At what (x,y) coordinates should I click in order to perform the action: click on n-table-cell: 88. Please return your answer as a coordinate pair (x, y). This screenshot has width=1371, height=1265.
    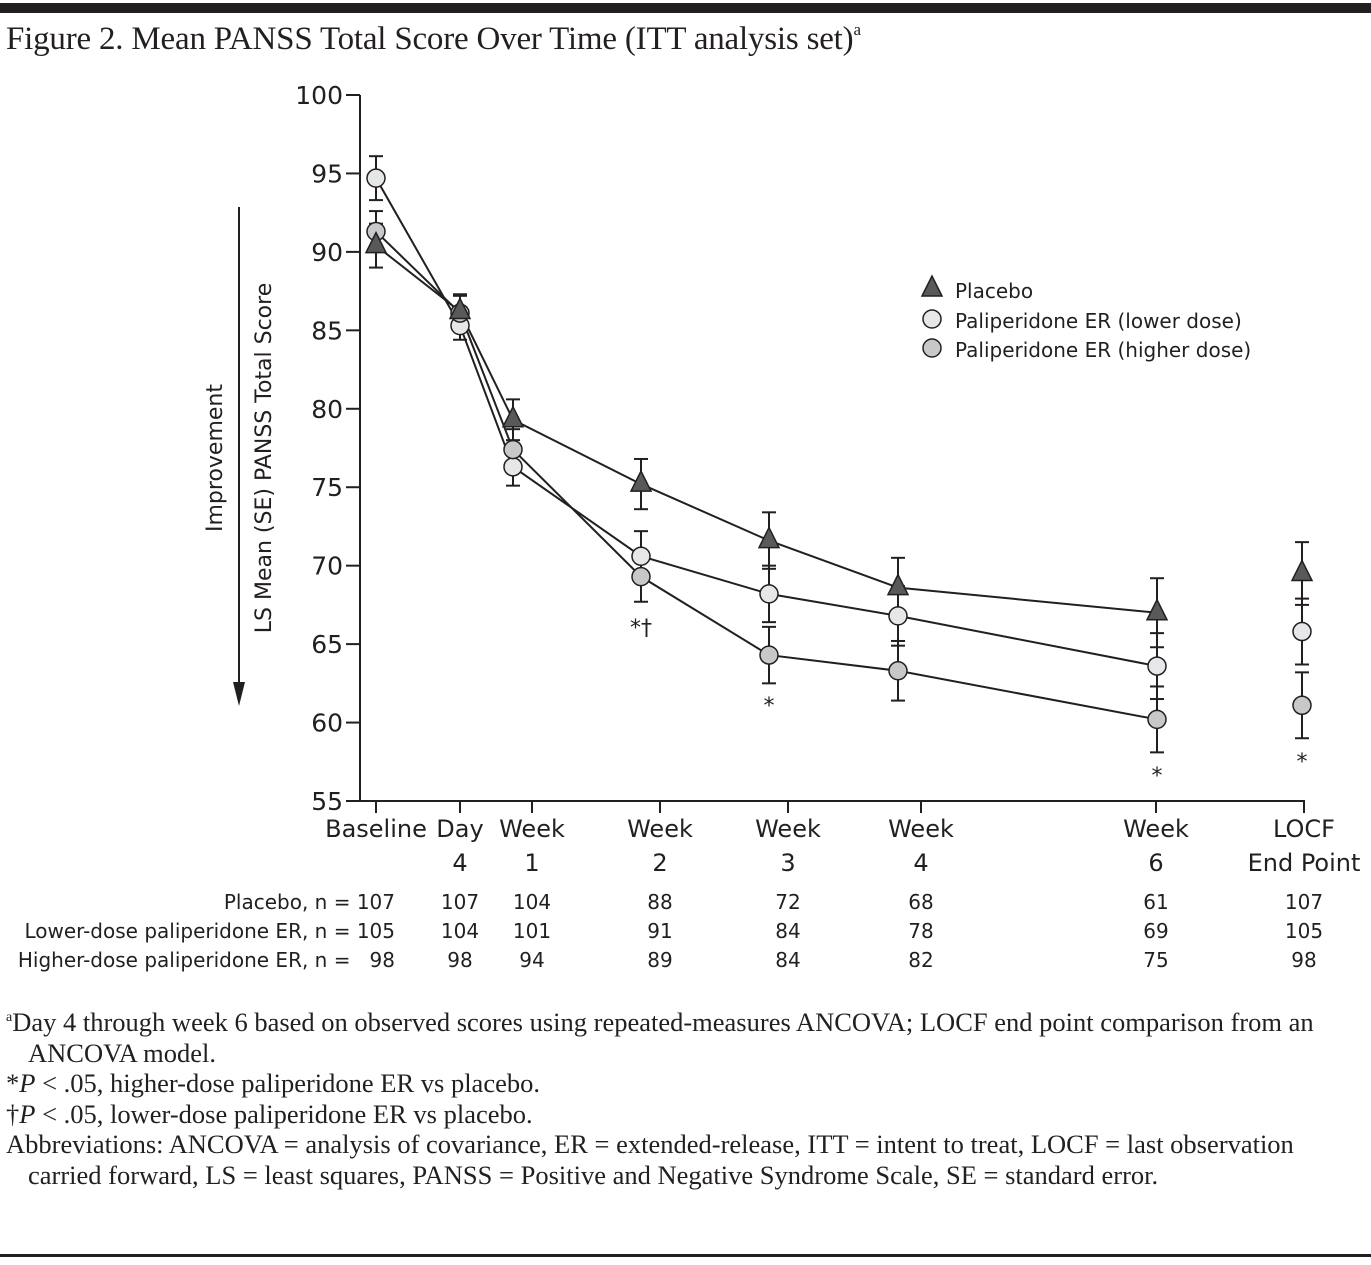
    Looking at the image, I should click on (660, 902).